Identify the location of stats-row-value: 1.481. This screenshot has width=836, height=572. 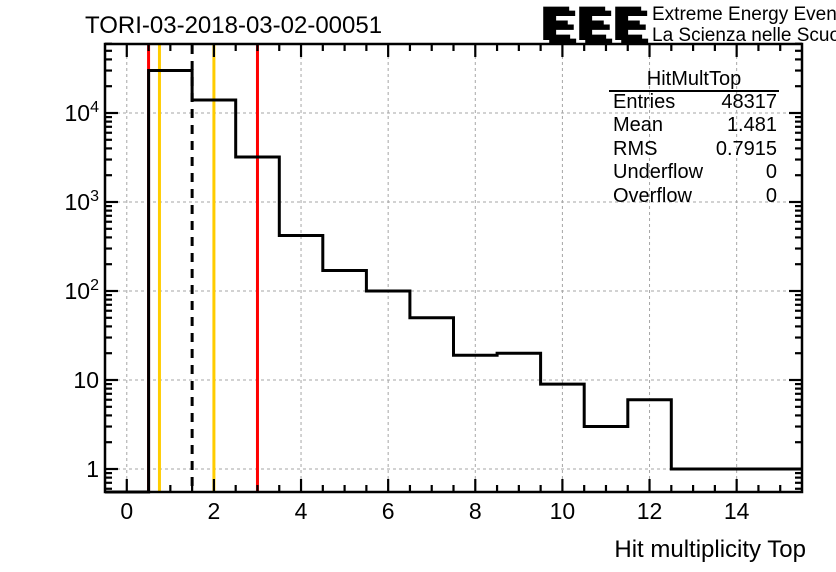
(752, 125).